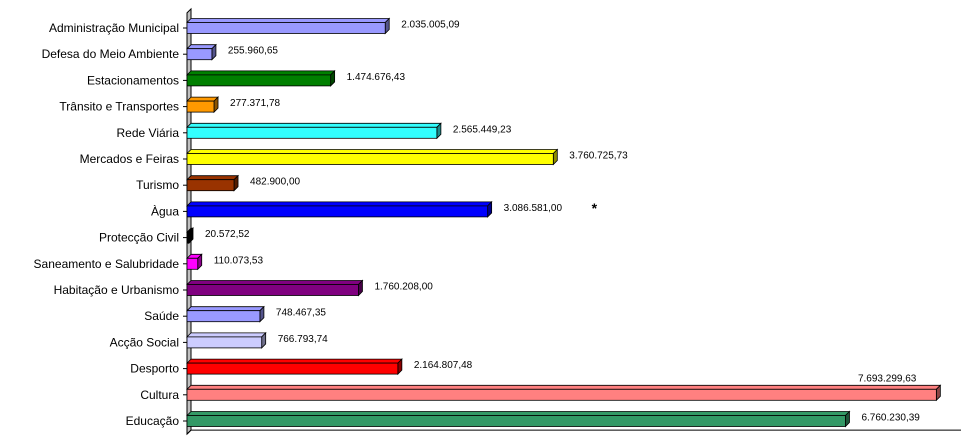 This screenshot has width=961, height=448. I want to click on category-label: Estacionamentos, so click(133, 80).